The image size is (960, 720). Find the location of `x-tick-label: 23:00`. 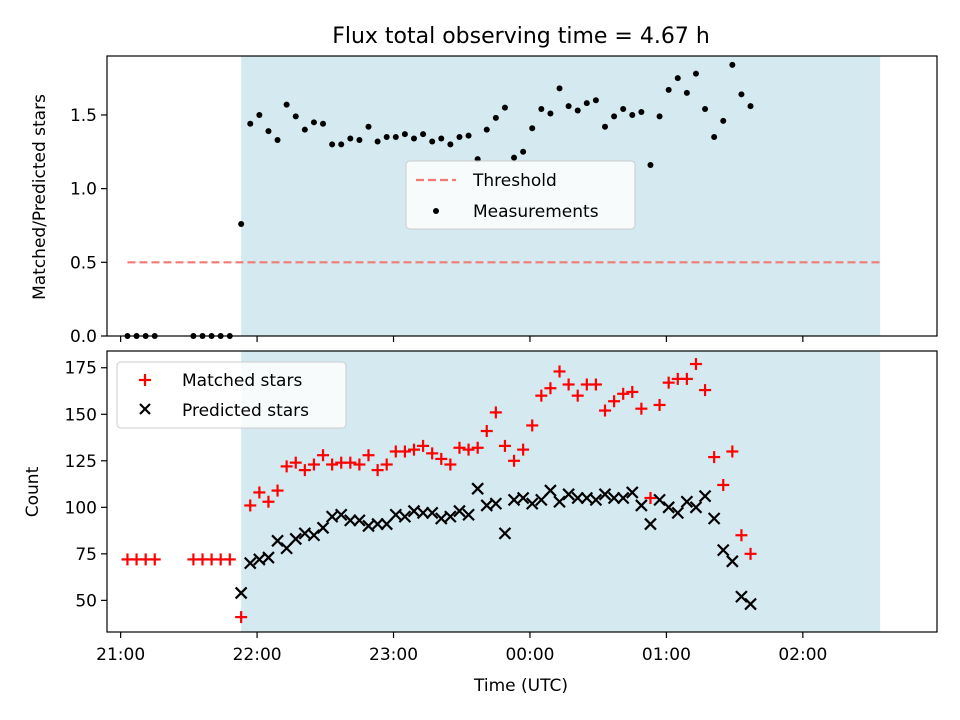

x-tick-label: 23:00 is located at coordinates (393, 655).